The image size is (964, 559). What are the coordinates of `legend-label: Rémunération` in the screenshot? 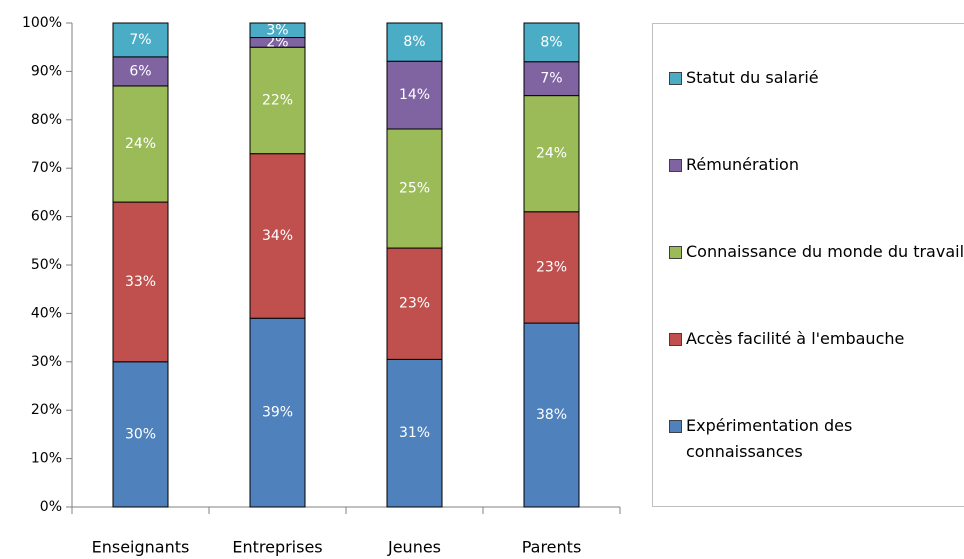 It's located at (742, 164).